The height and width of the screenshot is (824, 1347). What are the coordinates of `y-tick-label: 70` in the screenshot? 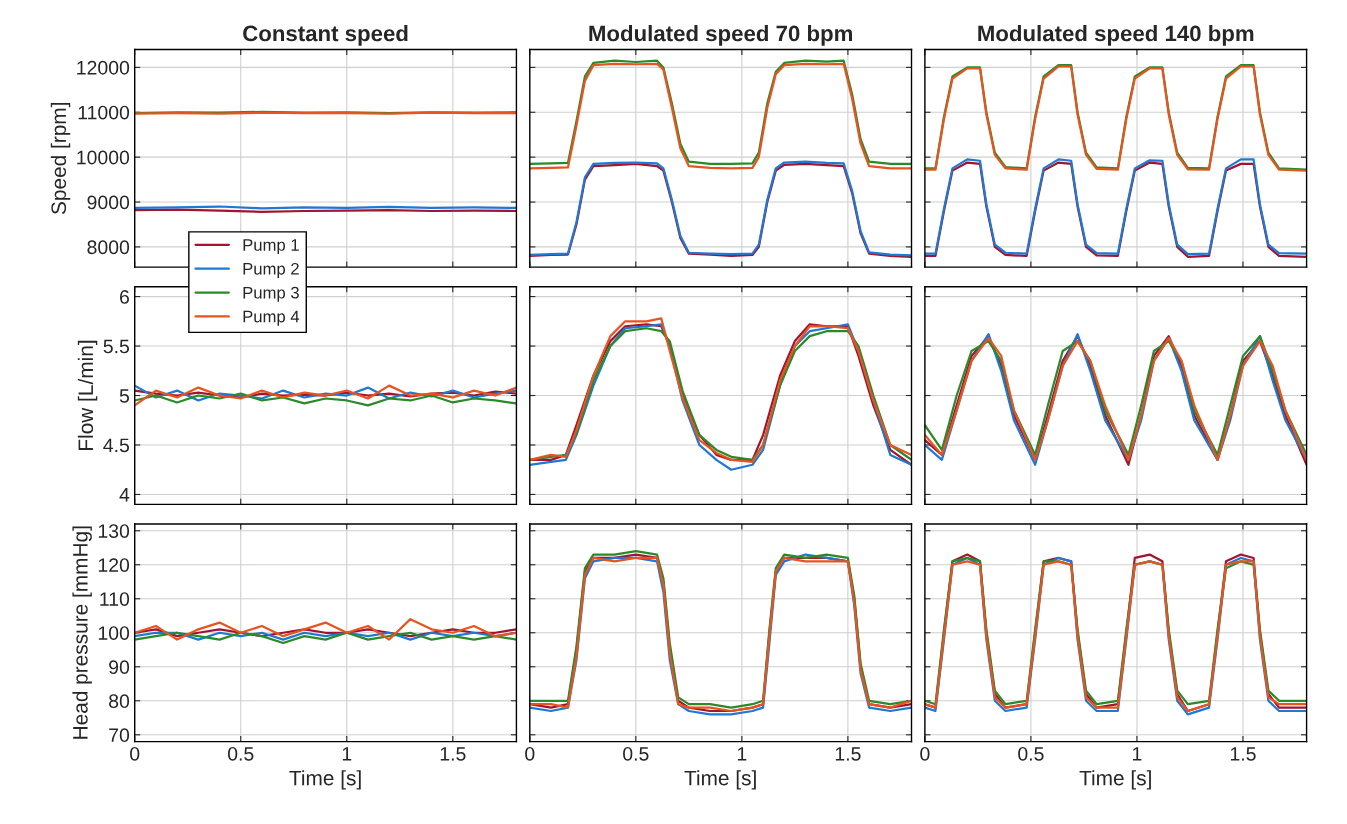 It's located at (119, 735).